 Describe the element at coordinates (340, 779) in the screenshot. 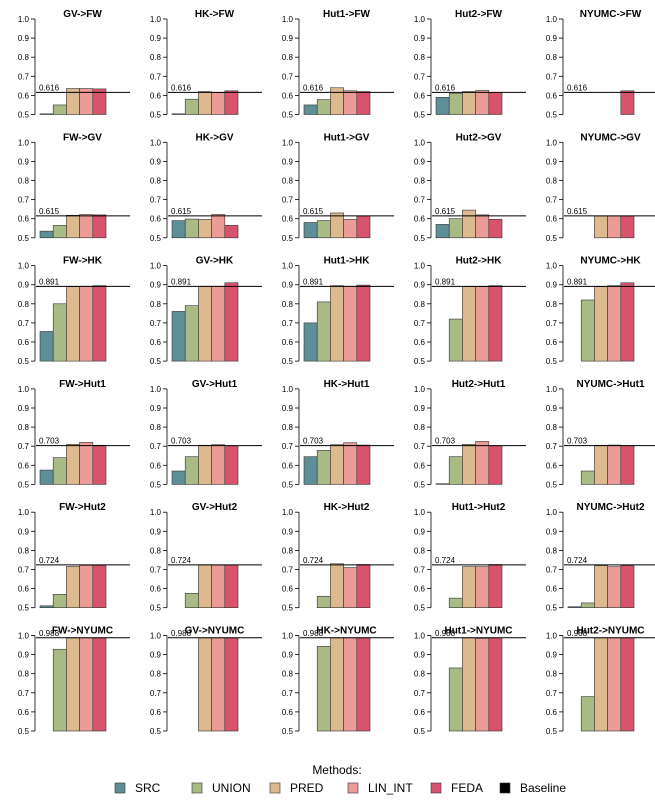

I see `legend: Methods: SRC UNION PRED LIN_INT FEDA Baseline` at that location.